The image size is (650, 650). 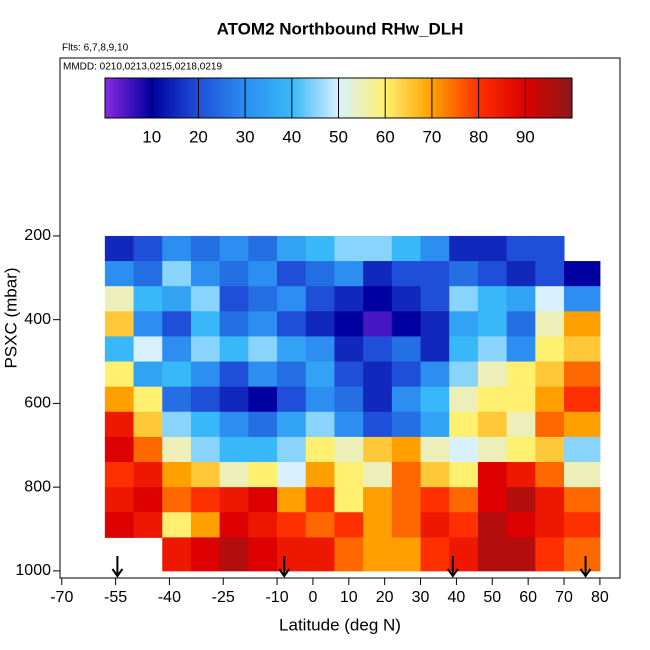 What do you see at coordinates (37, 486) in the screenshot?
I see `y-tick-label: 800` at bounding box center [37, 486].